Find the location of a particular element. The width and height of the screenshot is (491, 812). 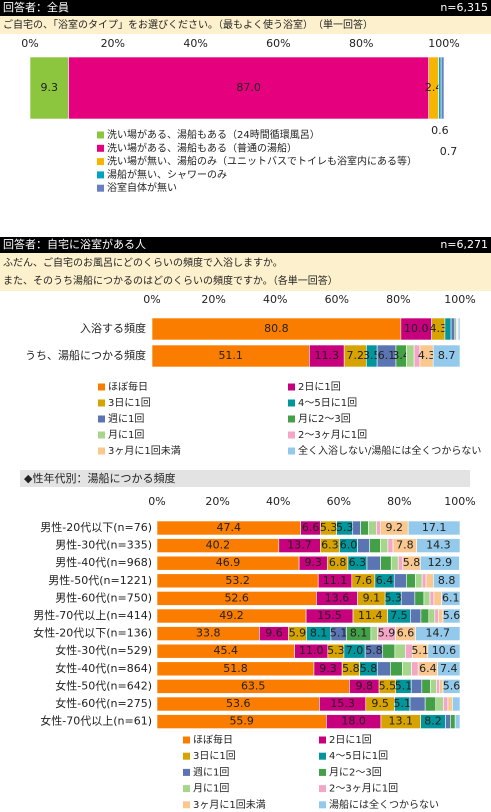

value-label: 7.2 is located at coordinates (356, 355).